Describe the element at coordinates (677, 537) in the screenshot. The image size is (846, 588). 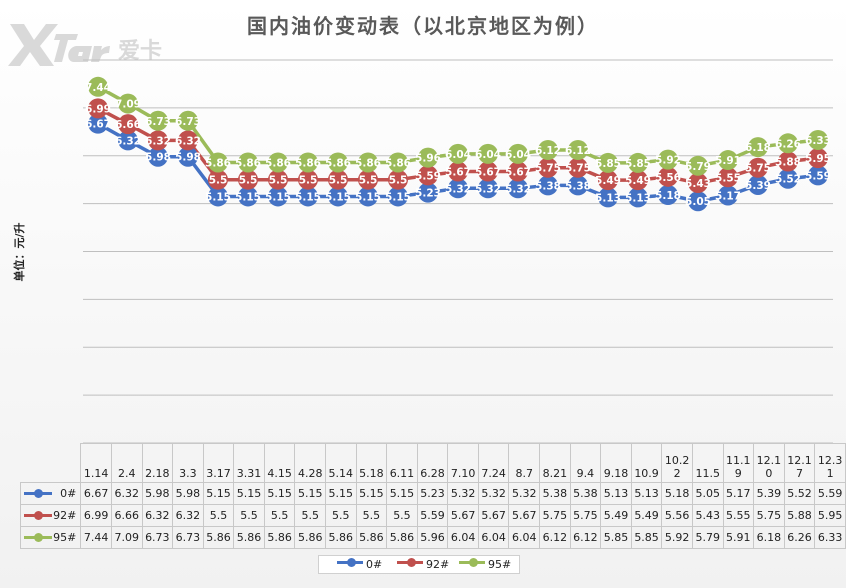
I see `table-cell: 5.92` at that location.